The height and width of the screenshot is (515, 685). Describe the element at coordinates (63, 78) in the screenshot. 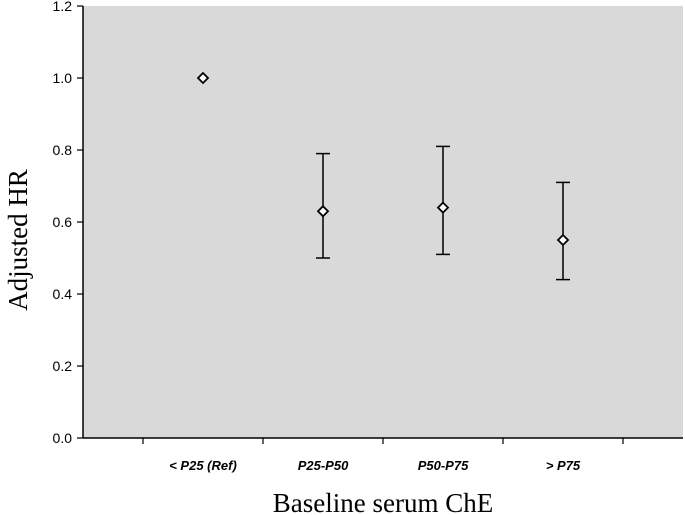

I see `y-tick-label: 1.0` at that location.